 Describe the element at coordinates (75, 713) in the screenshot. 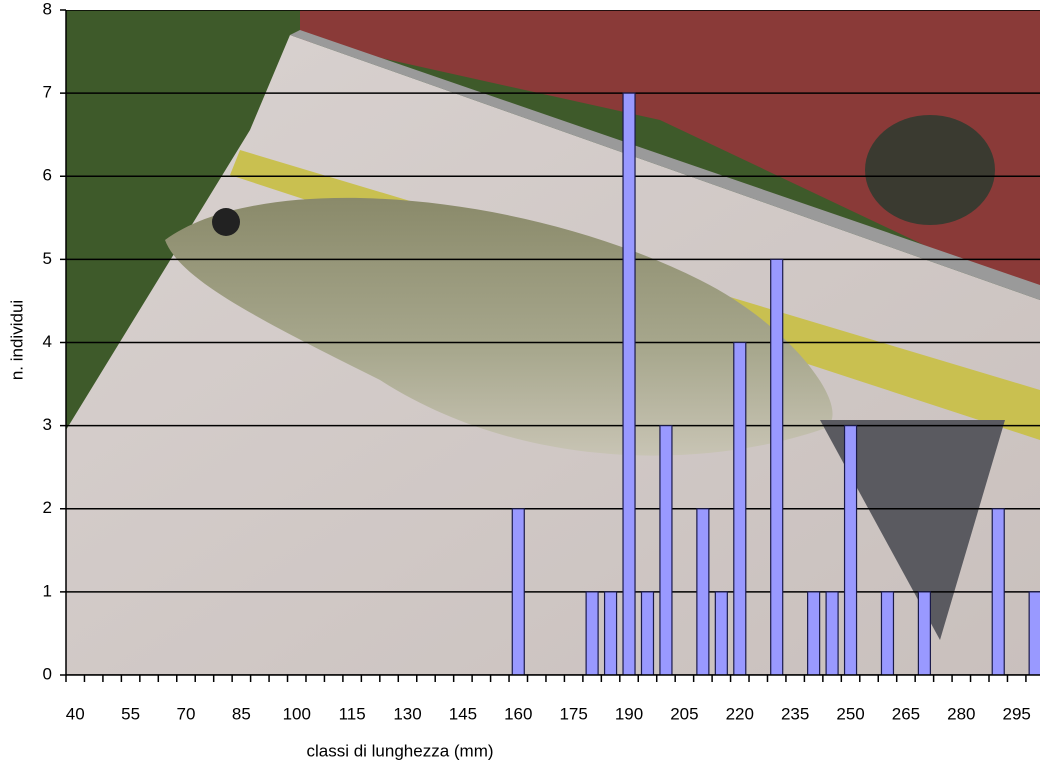

I see `x-tick-label: 40` at that location.